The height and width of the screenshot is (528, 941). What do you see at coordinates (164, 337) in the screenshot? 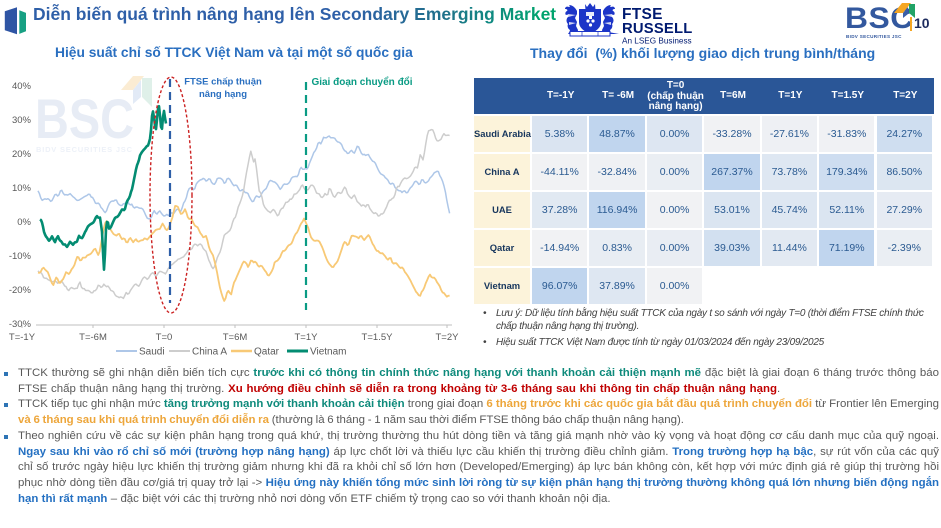
I see `svg-text: T=0` at bounding box center [164, 337].